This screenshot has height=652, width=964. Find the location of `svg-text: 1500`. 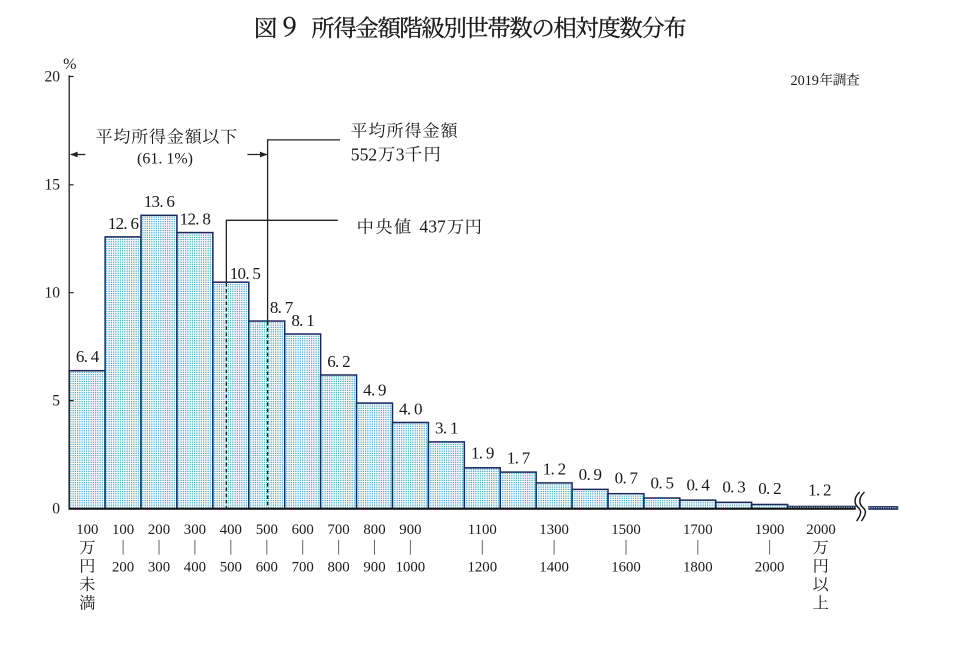

svg-text: 1500 is located at coordinates (626, 530).